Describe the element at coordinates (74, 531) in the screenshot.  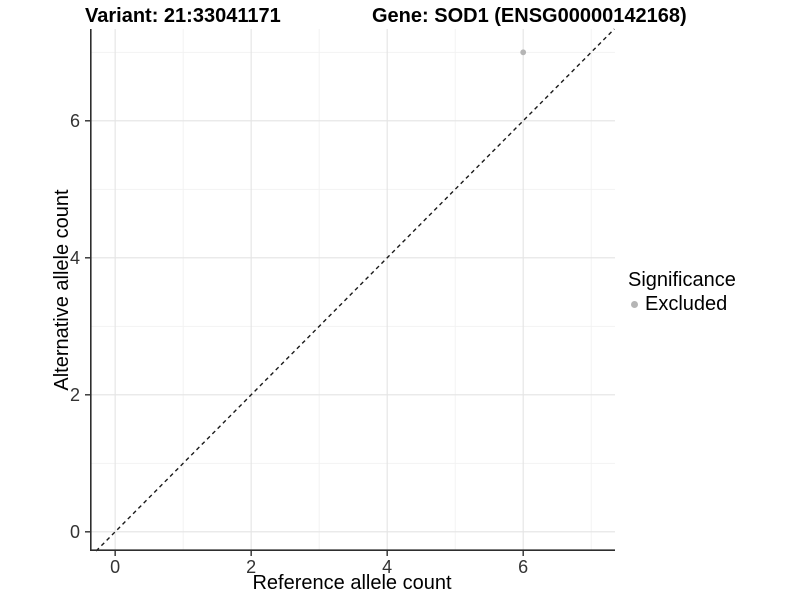
I see `y-tick-label: 0` at that location.